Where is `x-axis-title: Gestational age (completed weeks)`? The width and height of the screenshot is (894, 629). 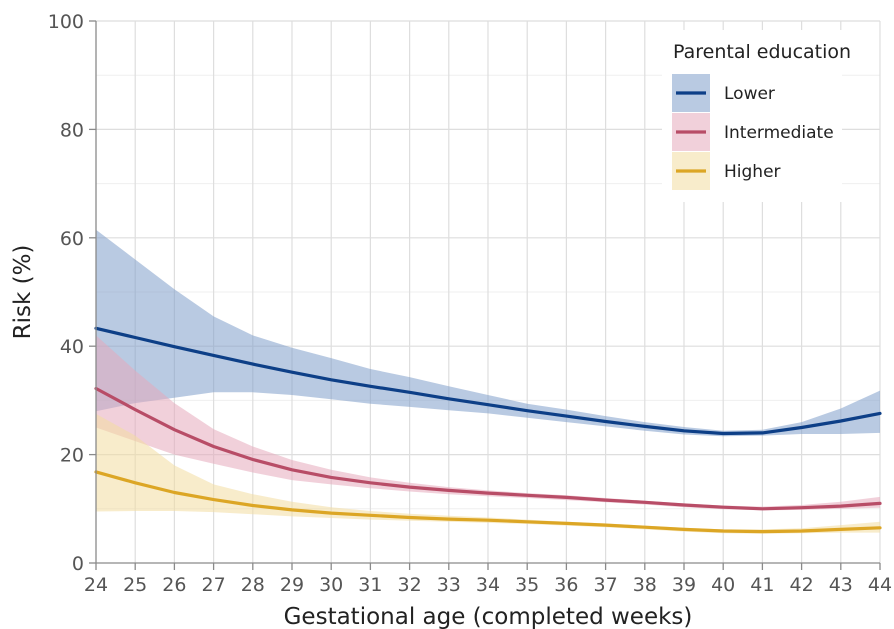 x-axis-title: Gestational age (completed weeks) is located at coordinates (488, 616).